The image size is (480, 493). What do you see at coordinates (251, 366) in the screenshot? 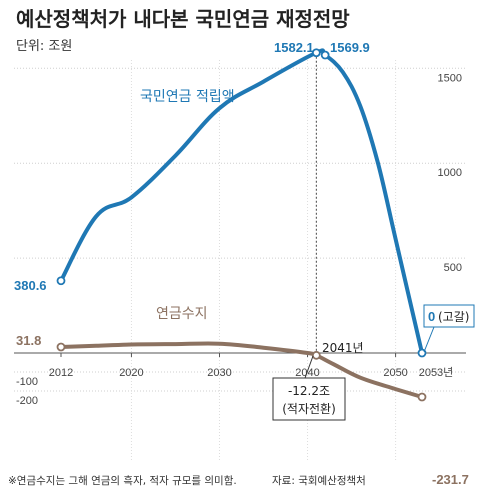
I see `x-axis-ticks: 2012 2020 2030 2040 2050 2053년` at bounding box center [251, 366].